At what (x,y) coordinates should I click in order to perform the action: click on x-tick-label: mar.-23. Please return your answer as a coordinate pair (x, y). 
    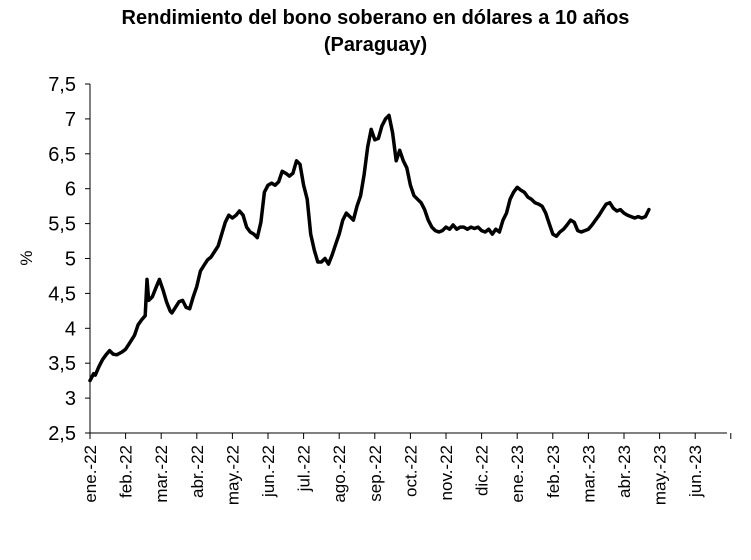
    Looking at the image, I should click on (588, 474).